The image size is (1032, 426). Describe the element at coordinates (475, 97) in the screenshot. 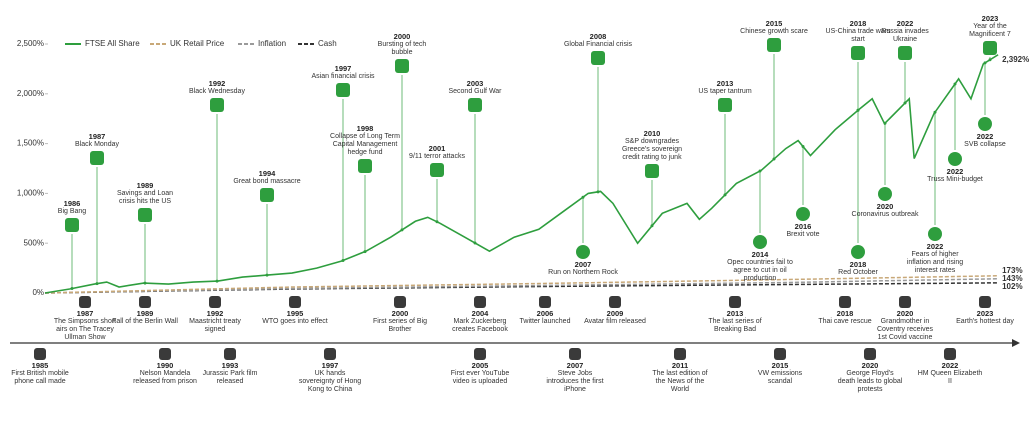

I see `event-annotation: 2003 Second Gulf War` at that location.